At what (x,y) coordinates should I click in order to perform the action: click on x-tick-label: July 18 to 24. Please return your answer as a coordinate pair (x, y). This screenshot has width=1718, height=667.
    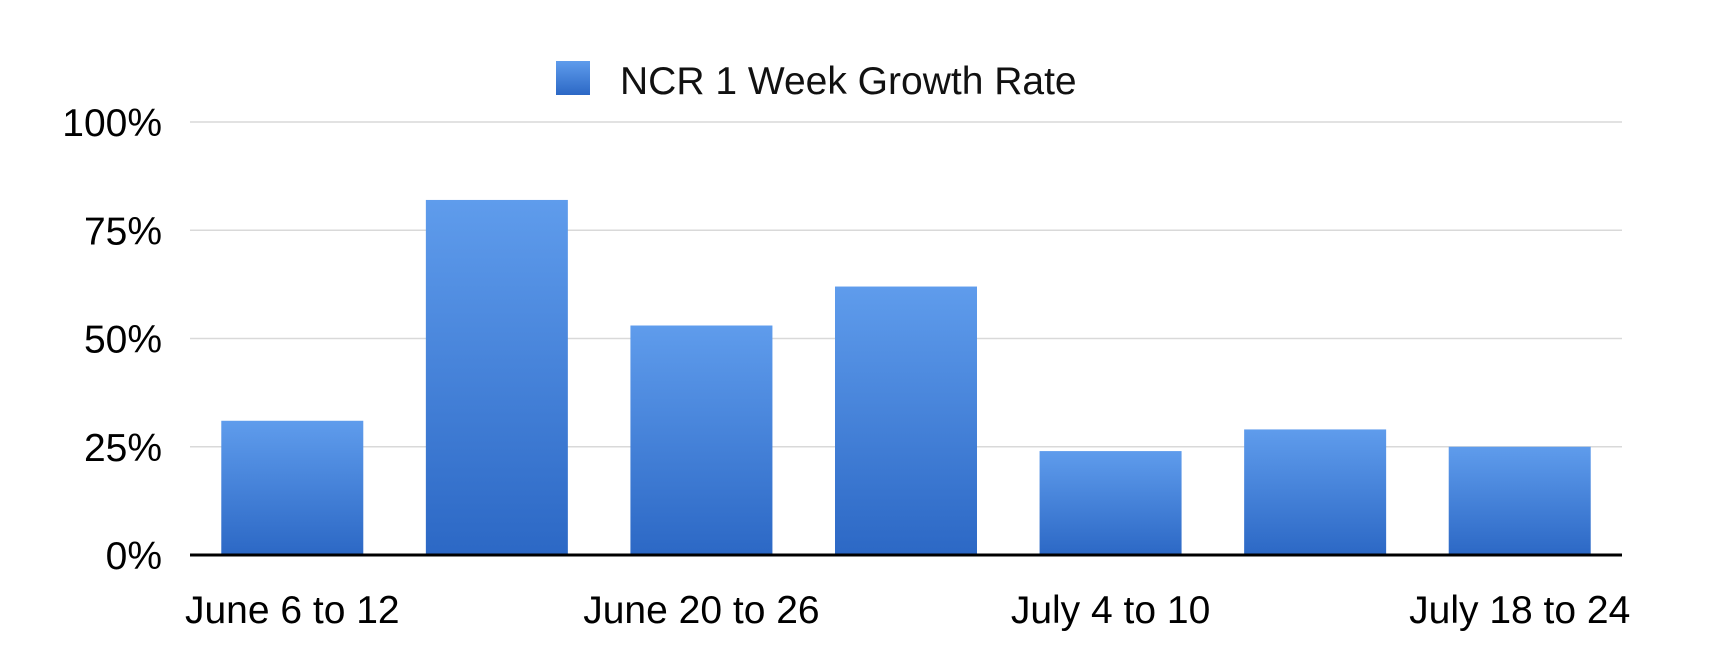
    Looking at the image, I should click on (1519, 610).